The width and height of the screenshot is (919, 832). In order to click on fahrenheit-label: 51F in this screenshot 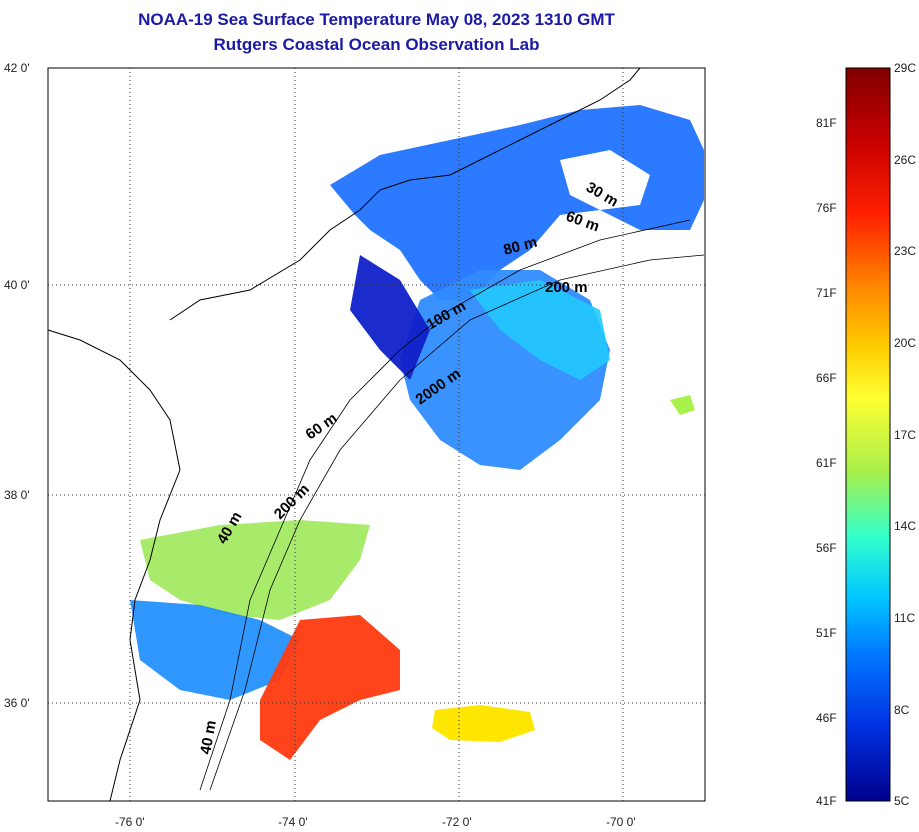, I will do `click(826, 633)`.